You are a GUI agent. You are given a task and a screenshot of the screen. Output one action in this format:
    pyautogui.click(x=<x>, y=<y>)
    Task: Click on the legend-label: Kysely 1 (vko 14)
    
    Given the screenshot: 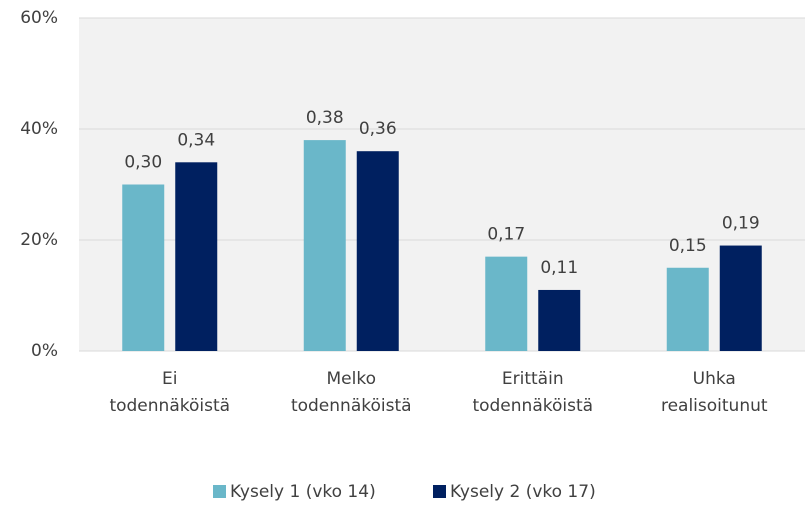 What is the action you would take?
    pyautogui.click(x=303, y=492)
    